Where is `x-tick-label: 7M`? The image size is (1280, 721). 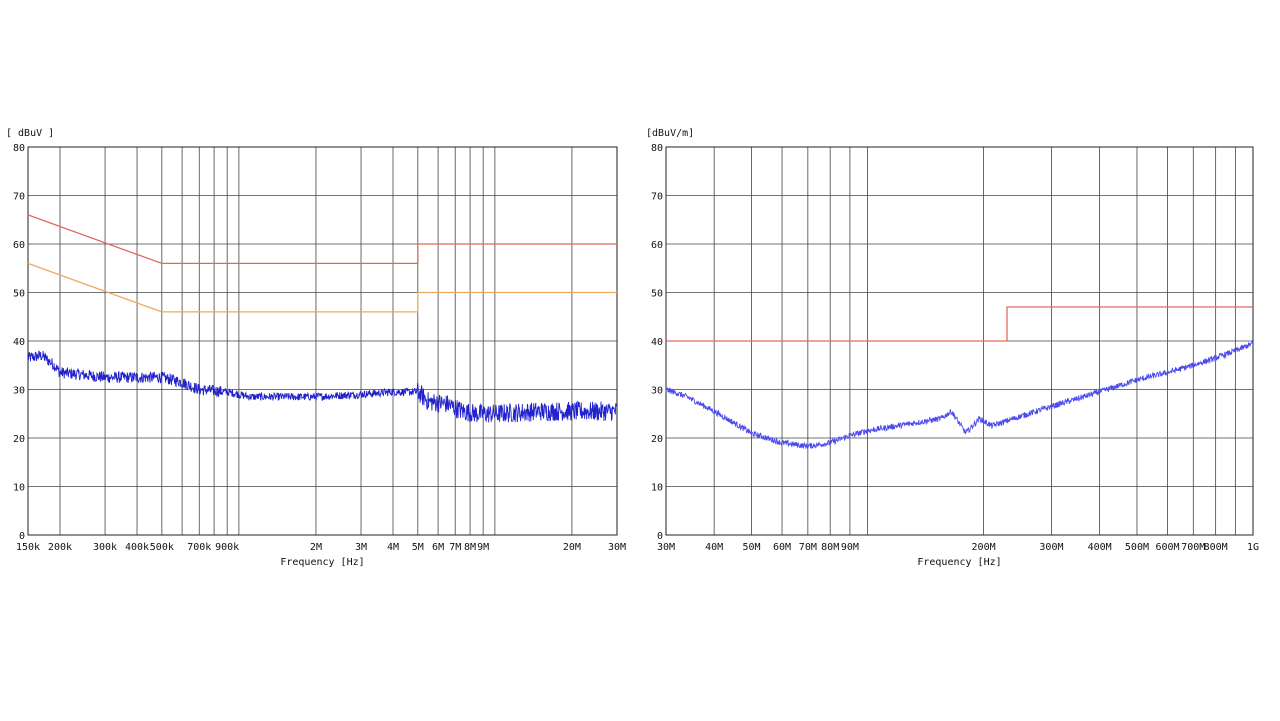
x-tick-label: 7M is located at coordinates (455, 547).